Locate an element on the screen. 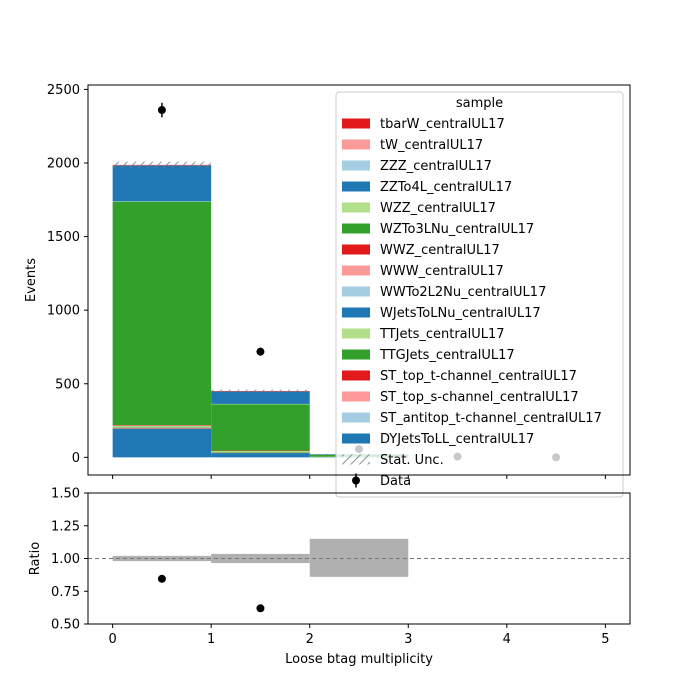 Image resolution: width=700 pixels, height=700 pixels. ratio-xtick-label-1: 1 is located at coordinates (211, 639).